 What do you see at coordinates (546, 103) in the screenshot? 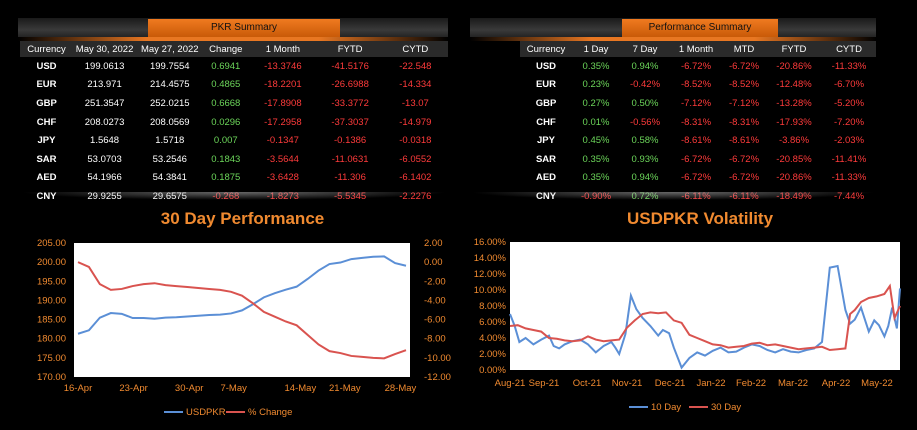
I see `currency-cell: GBP` at bounding box center [546, 103].